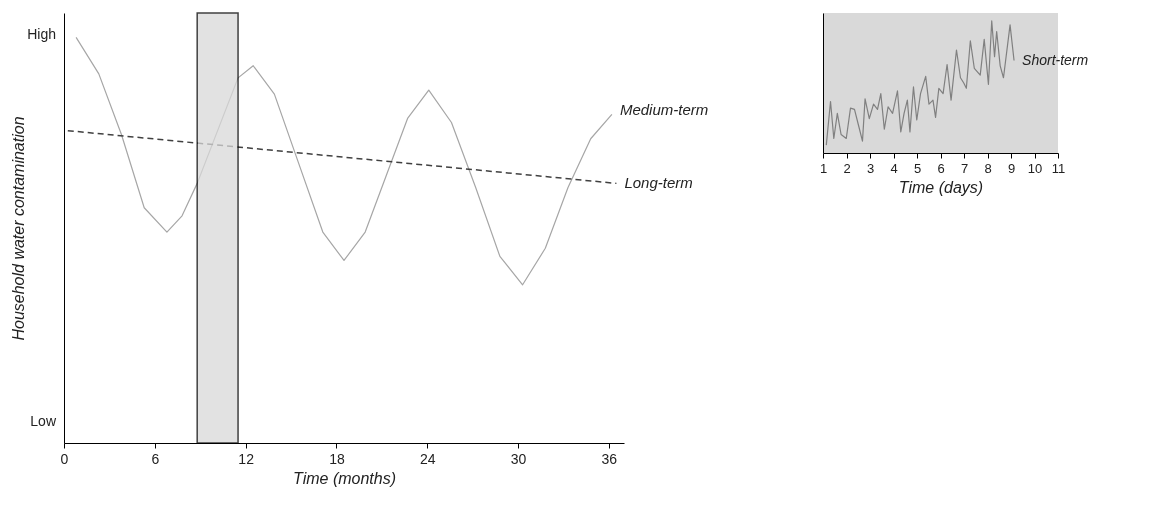  I want to click on x-tick-label: 18, so click(337, 458).